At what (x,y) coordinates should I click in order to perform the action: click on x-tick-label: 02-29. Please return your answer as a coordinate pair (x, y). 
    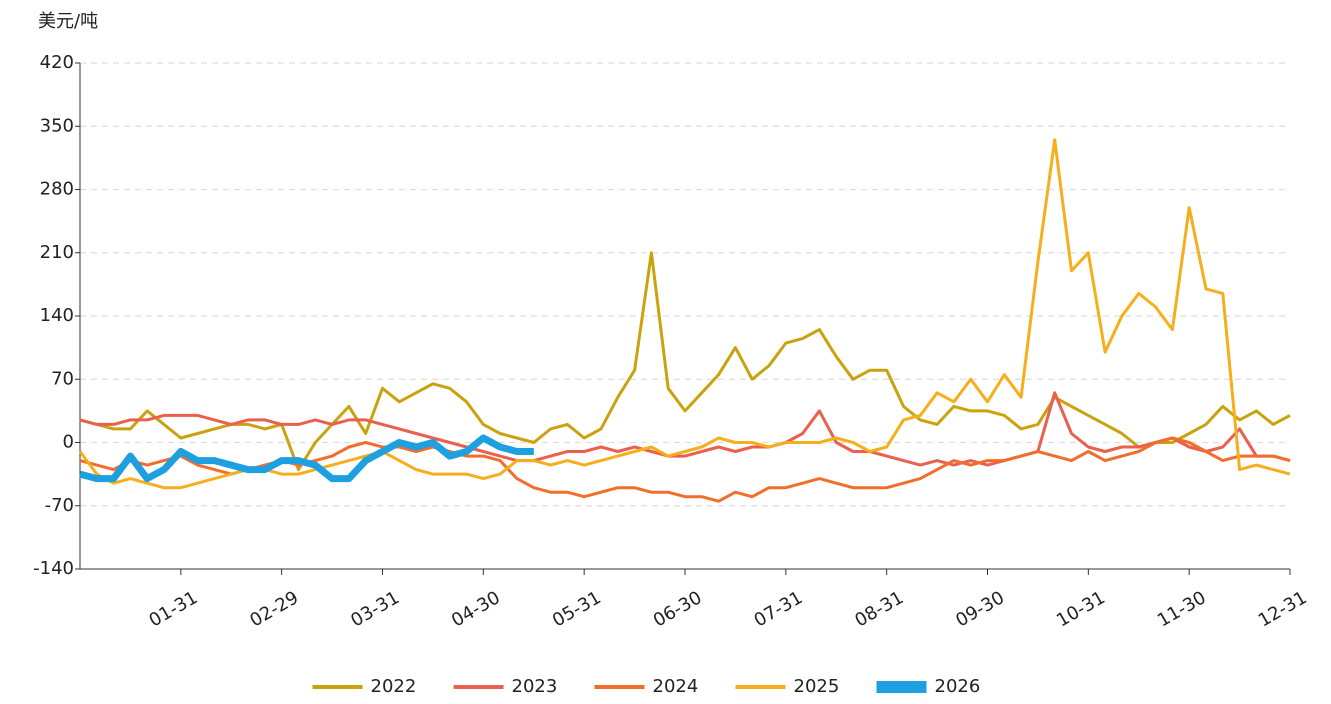
    Looking at the image, I should click on (274, 609).